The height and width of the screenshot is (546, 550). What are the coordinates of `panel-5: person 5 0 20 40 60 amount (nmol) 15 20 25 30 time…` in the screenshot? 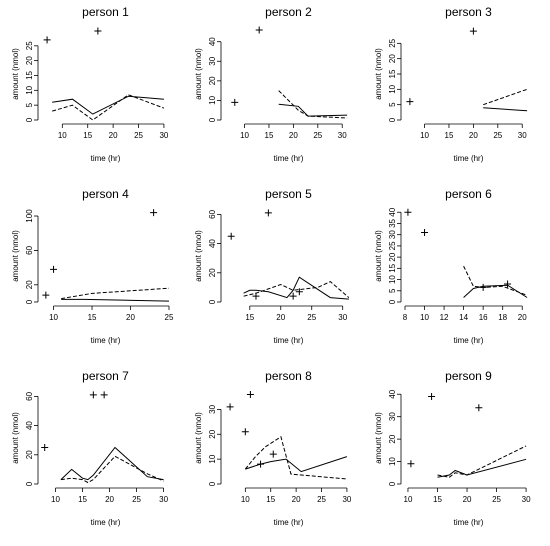 It's located at (272, 266).